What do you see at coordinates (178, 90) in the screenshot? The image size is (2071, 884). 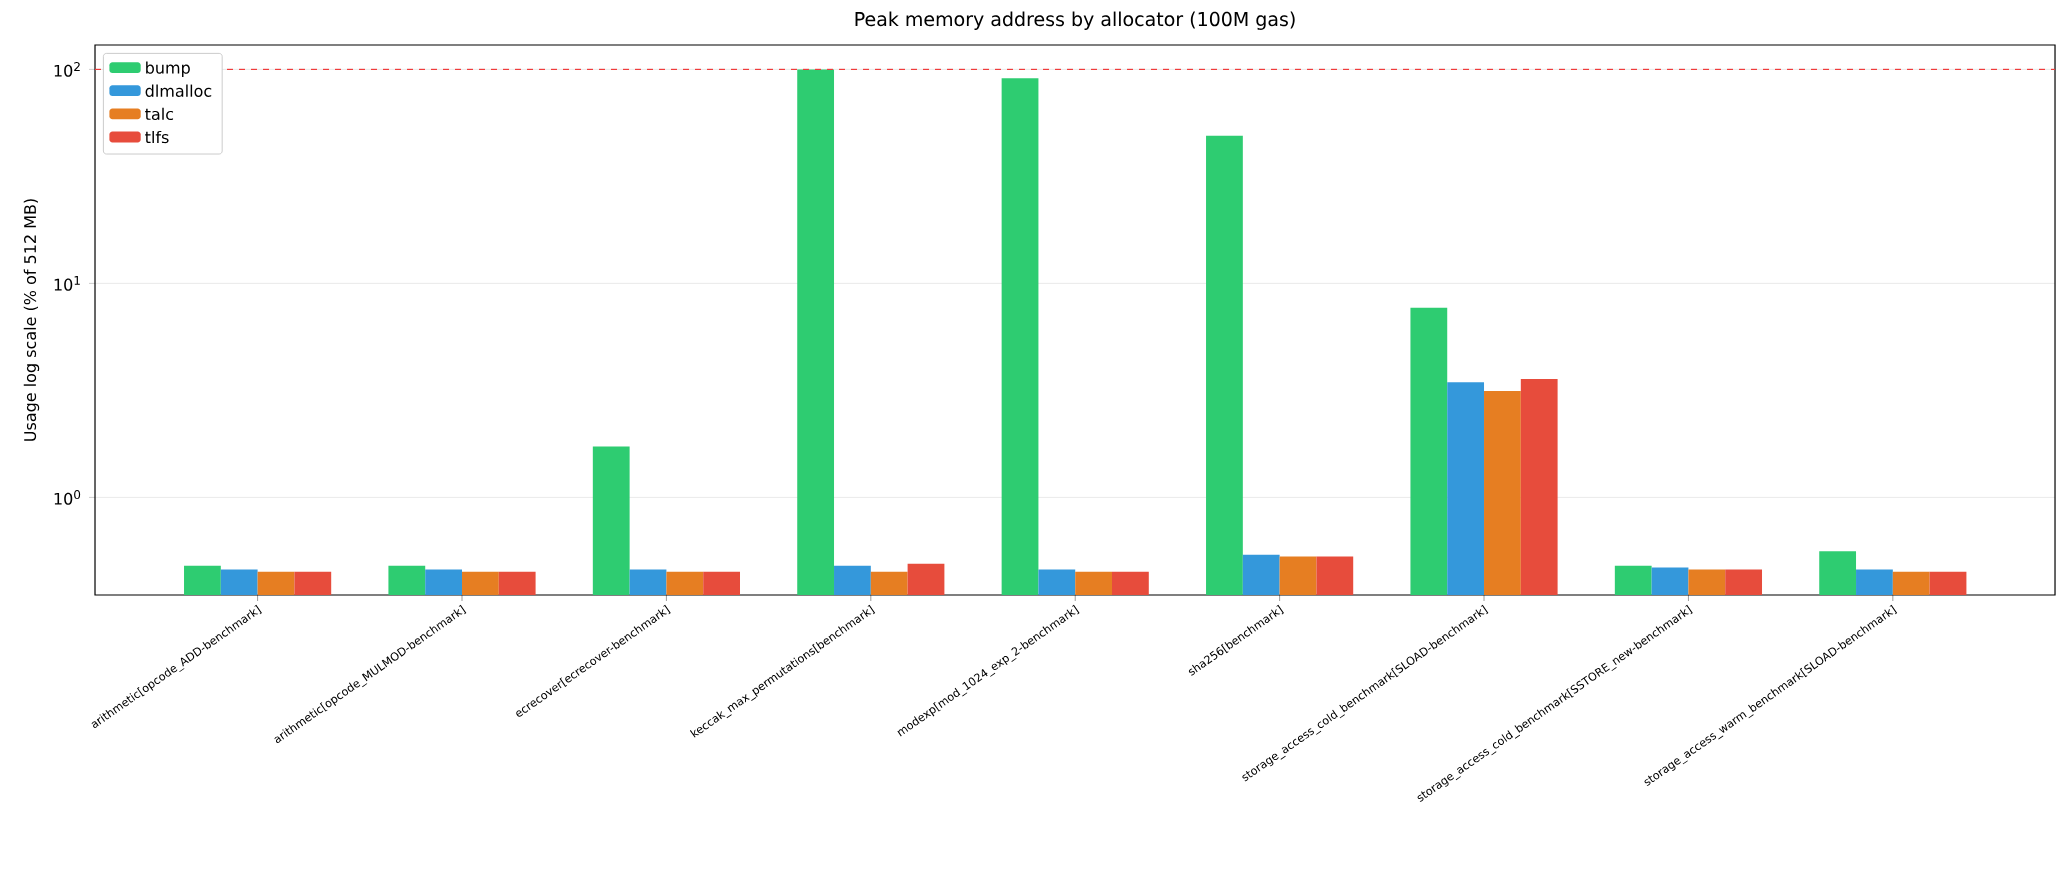 I see `legend-label: dlmalloc` at bounding box center [178, 90].